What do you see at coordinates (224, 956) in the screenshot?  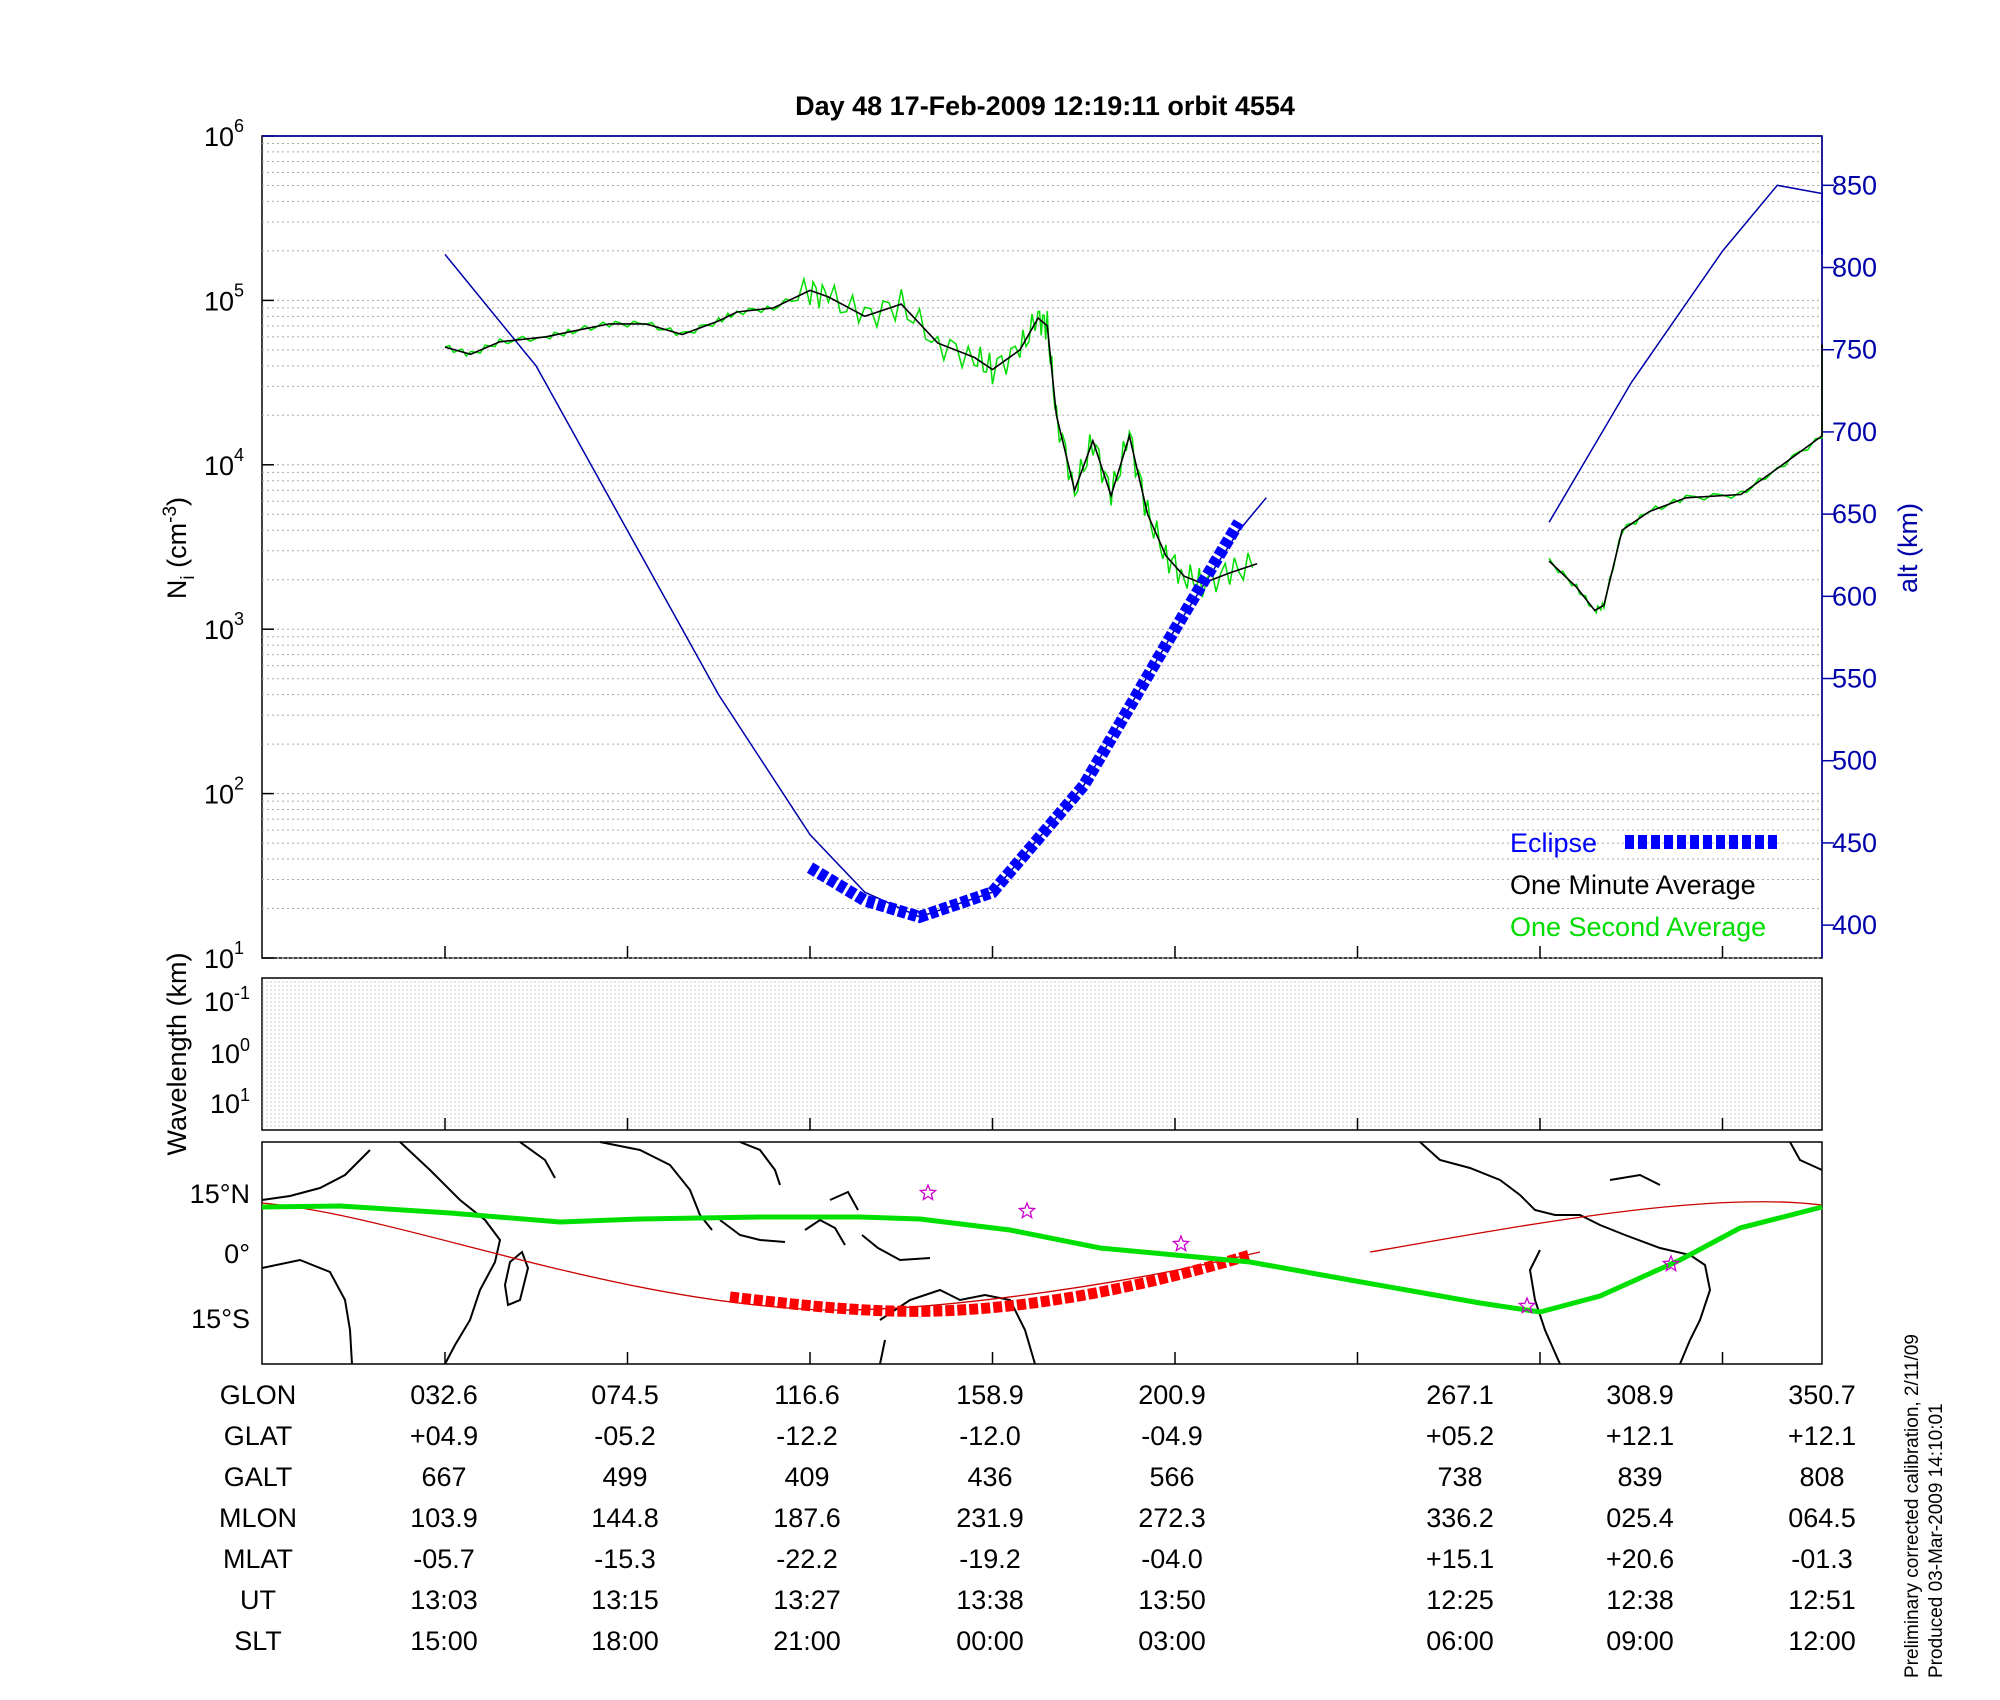 I see `density-tick-label: 10¹` at bounding box center [224, 956].